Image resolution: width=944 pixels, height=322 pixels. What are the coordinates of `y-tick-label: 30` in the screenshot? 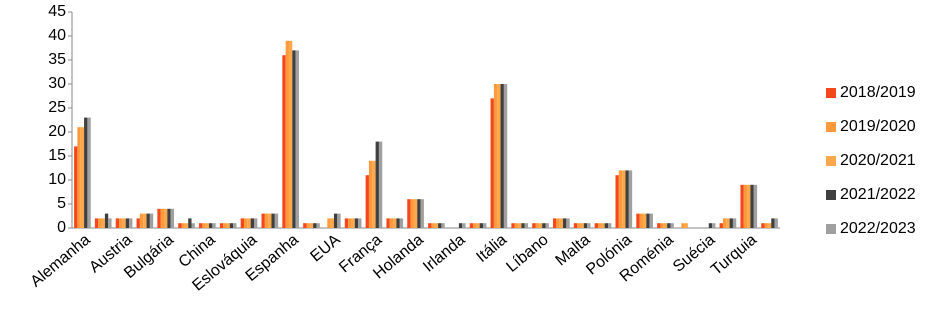 It's located at (57, 83).